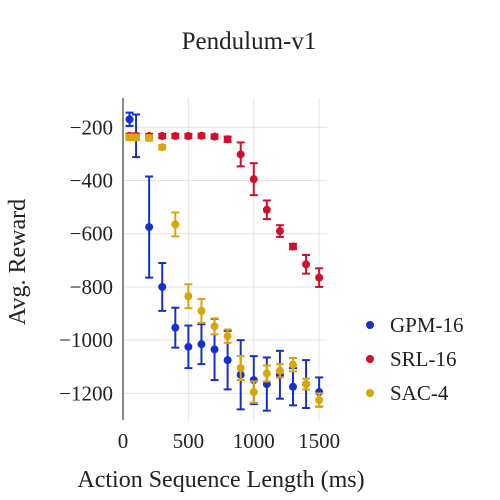 This screenshot has height=500, width=500. Describe the element at coordinates (91, 127) in the screenshot. I see `y-tick-label: −200` at that location.